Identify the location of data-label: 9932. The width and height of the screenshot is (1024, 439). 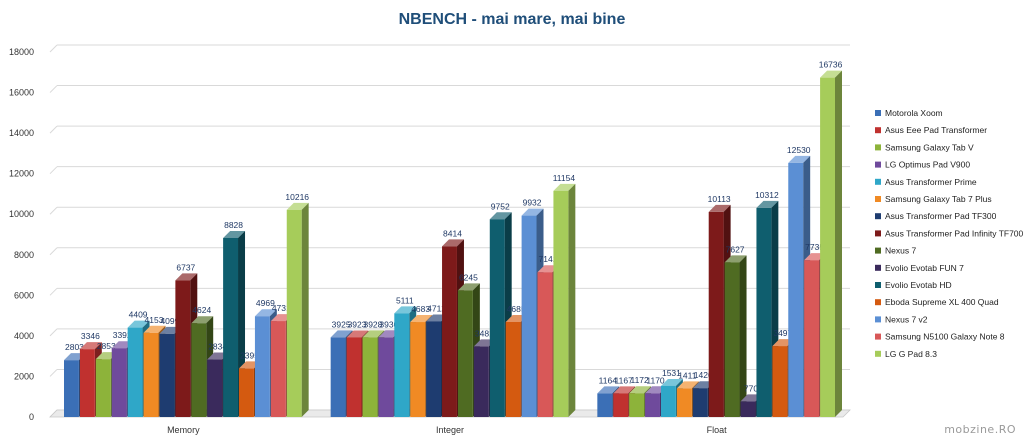
(532, 203).